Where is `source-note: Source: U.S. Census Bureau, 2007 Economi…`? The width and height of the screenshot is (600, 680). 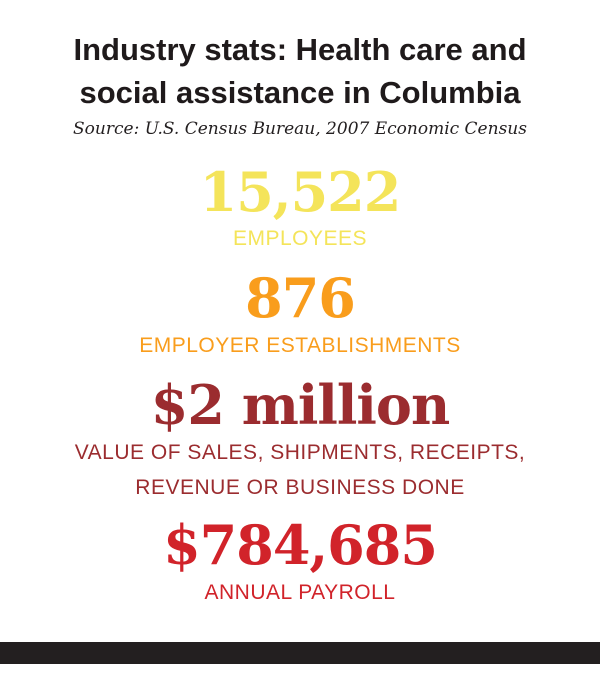
source-note: Source: U.S. Census Bureau, 2007 Economi… is located at coordinates (300, 129).